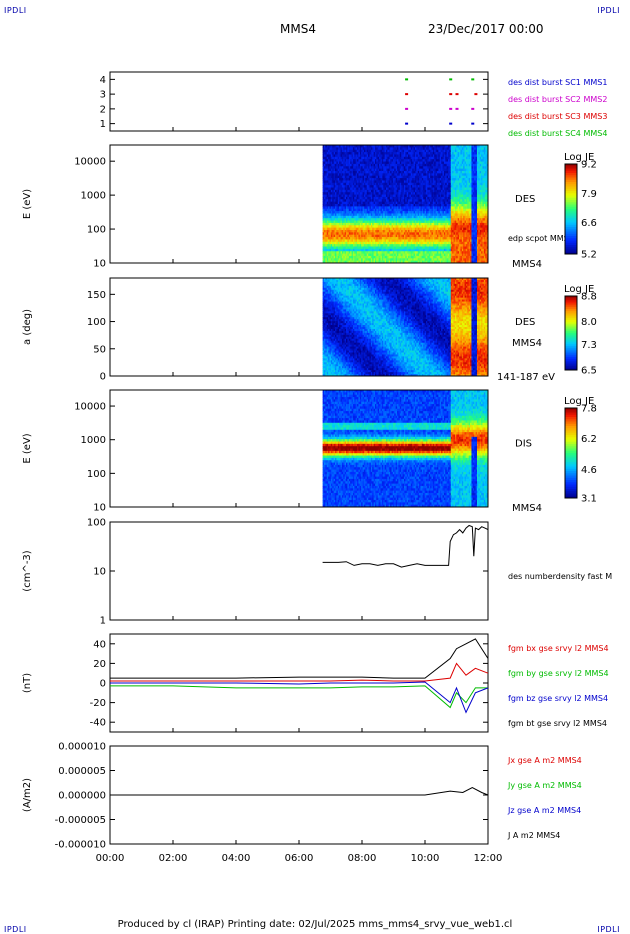 Image resolution: width=630 pixels, height=934 pixels. Describe the element at coordinates (90, 162) in the screenshot. I see `ytick-label-des_energy: 10000` at that location.